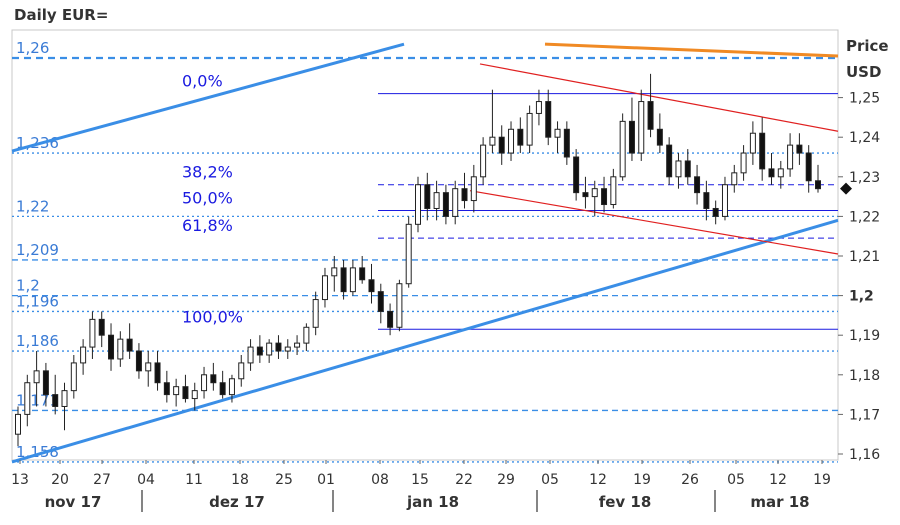 The image size is (900, 525). I want to click on x-tick-label-3: 04, so click(146, 480).